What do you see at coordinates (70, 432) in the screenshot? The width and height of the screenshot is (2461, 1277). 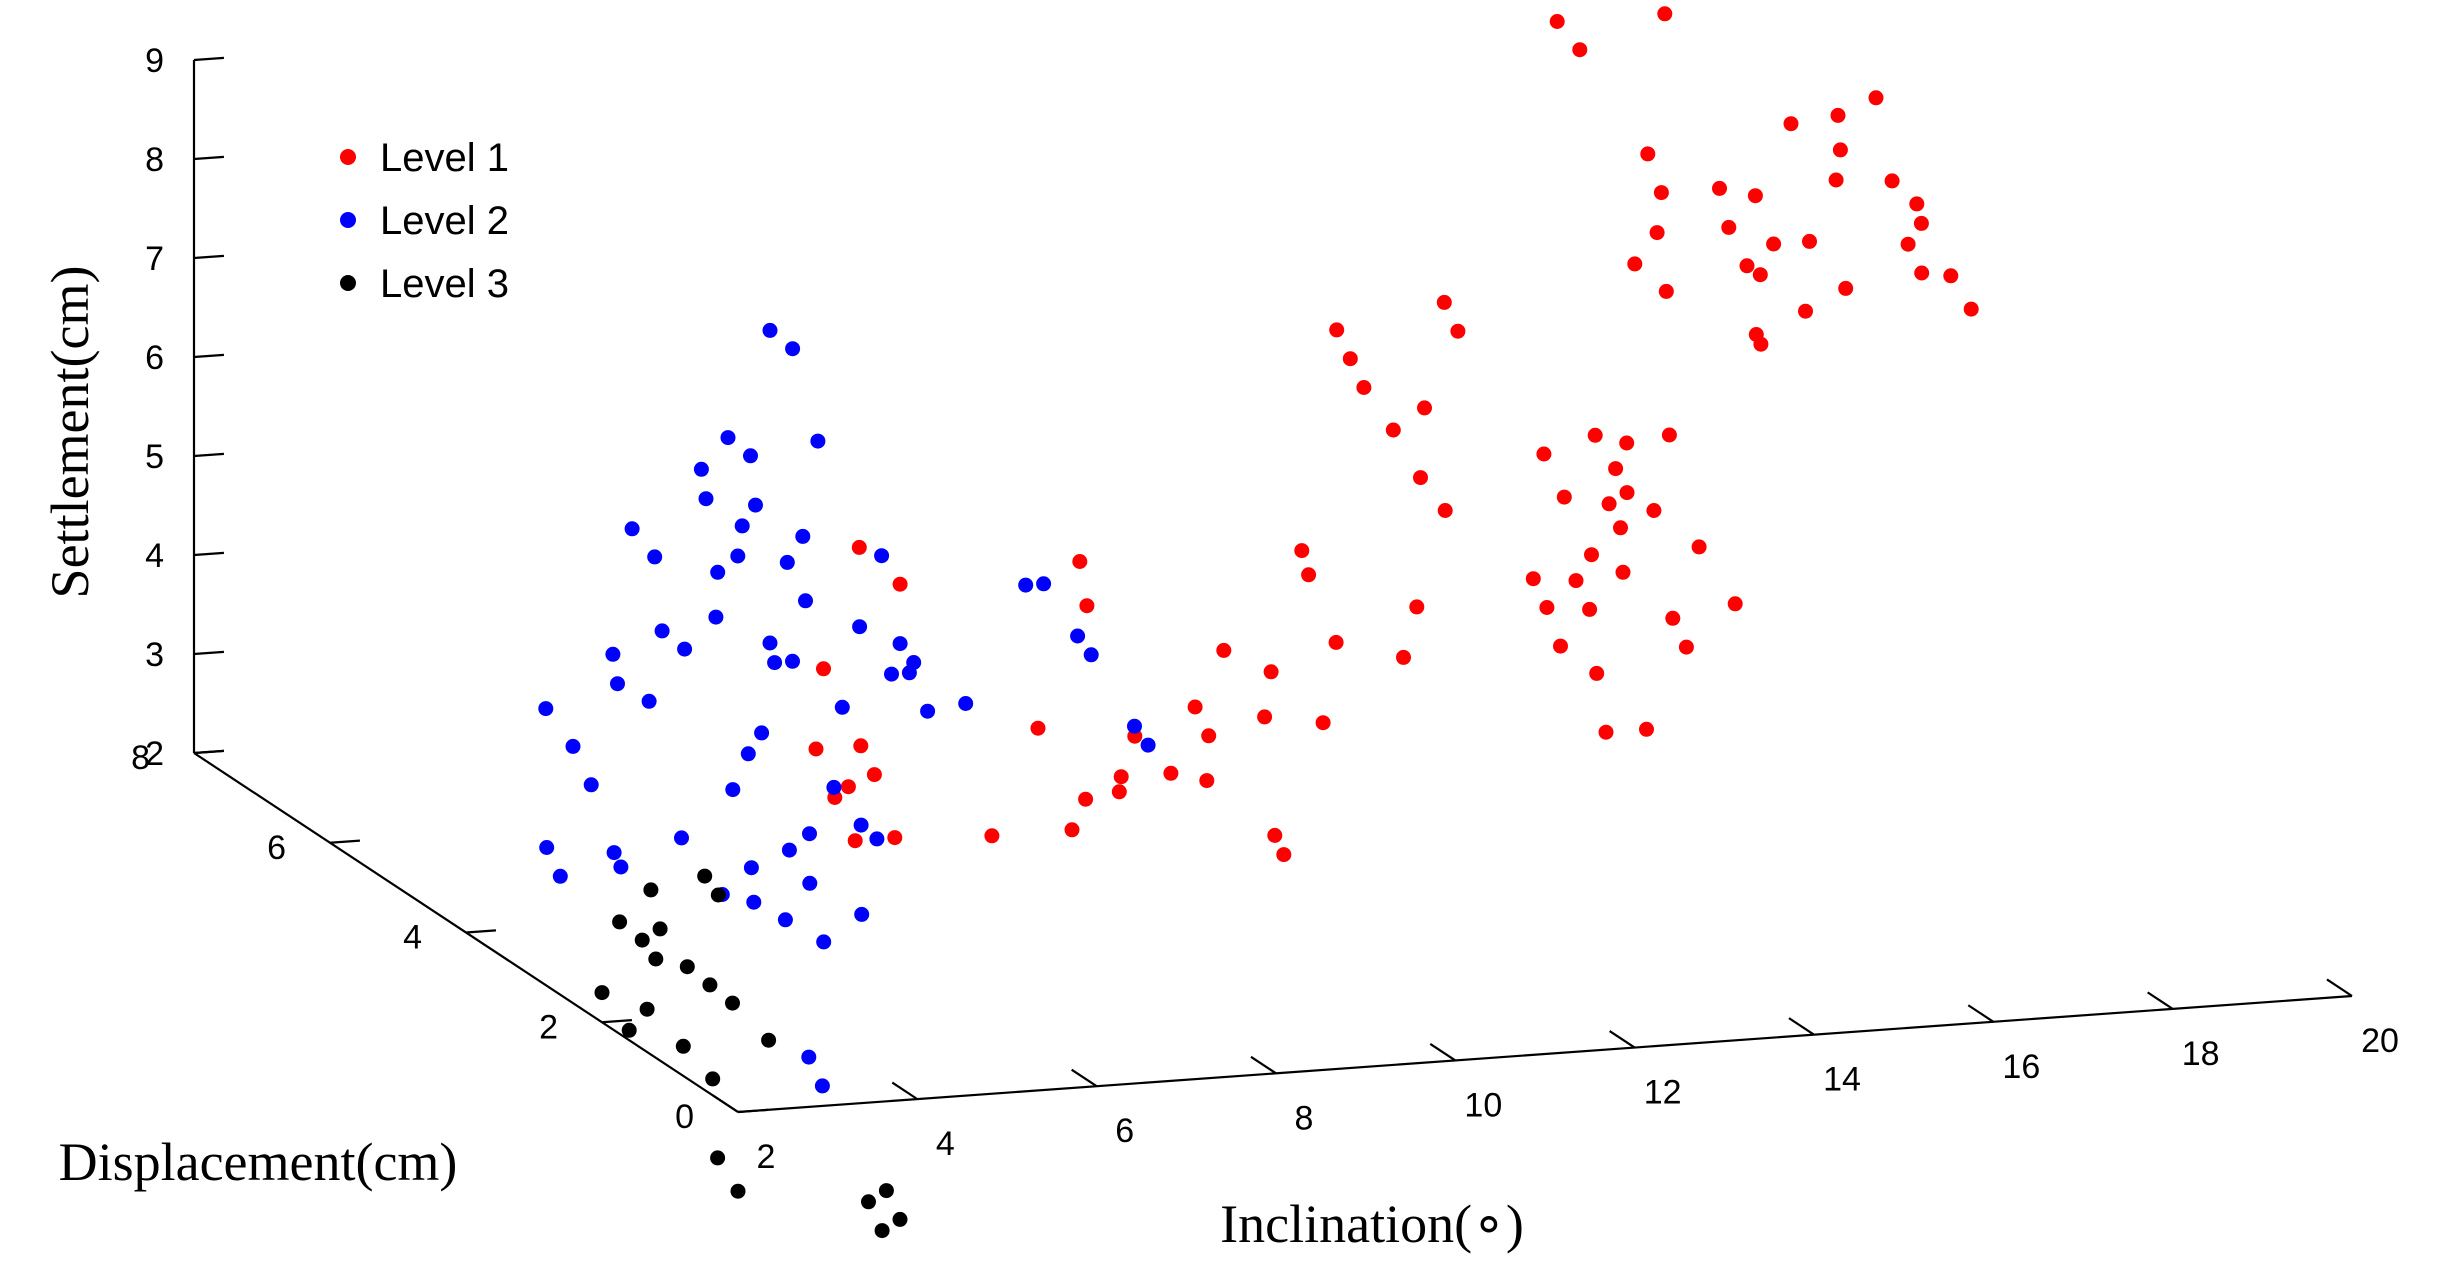 I see `z-axis-title: Settlement(cm)` at bounding box center [70, 432].